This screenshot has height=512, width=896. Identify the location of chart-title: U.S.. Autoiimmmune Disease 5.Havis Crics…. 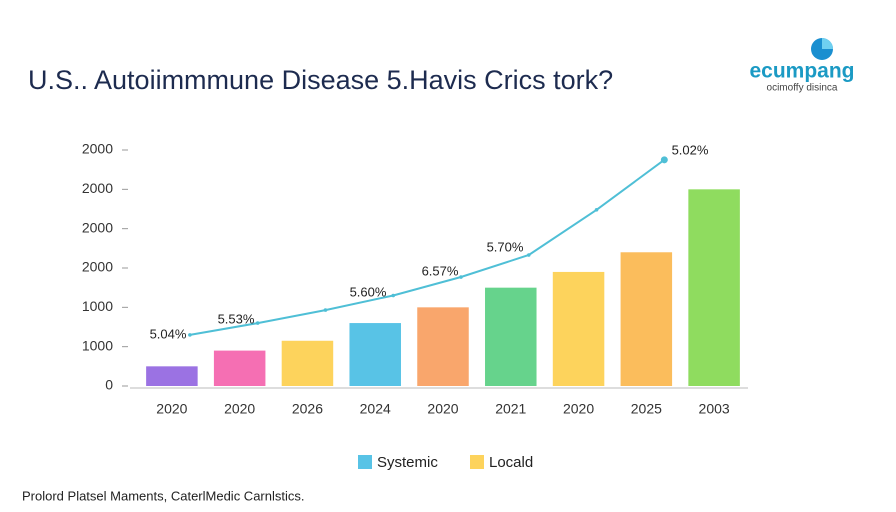
(320, 80).